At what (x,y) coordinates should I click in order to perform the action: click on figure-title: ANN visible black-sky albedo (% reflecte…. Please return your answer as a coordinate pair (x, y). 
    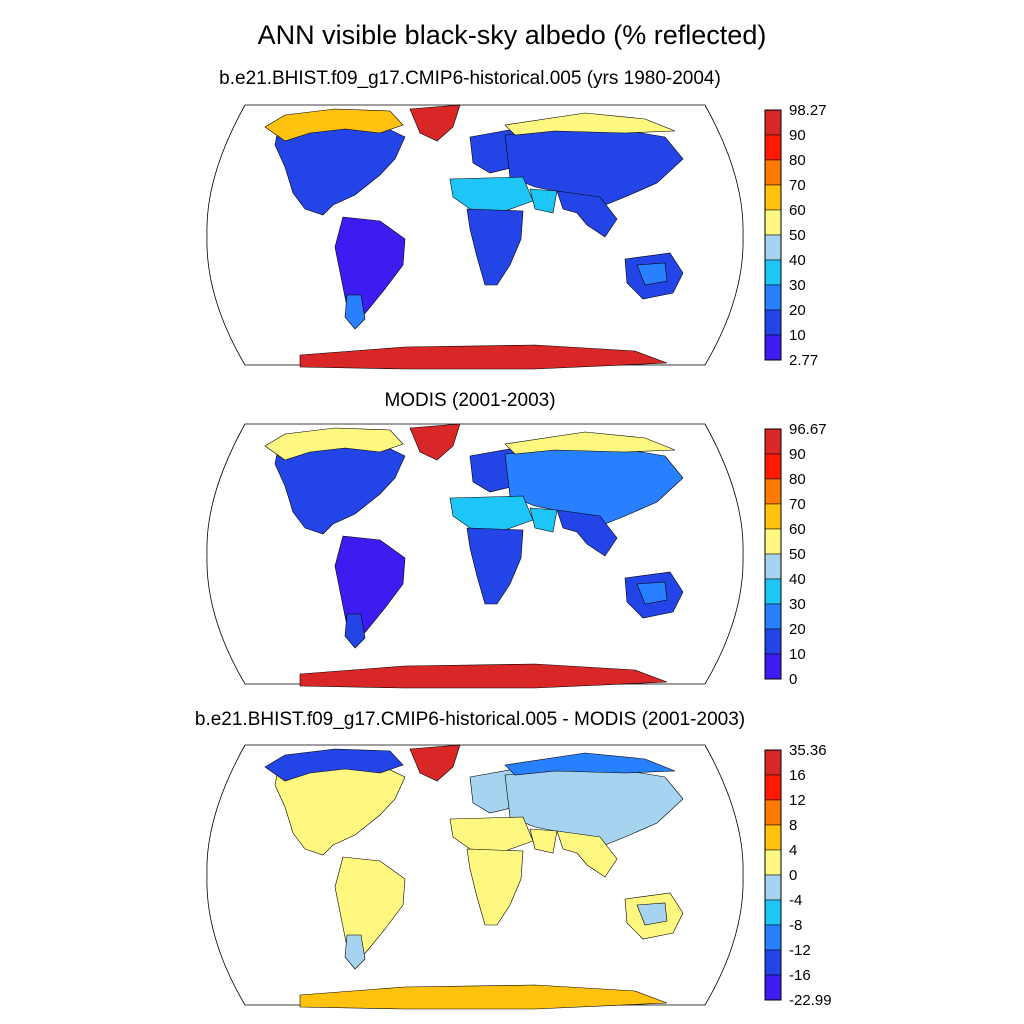
    Looking at the image, I should click on (512, 35).